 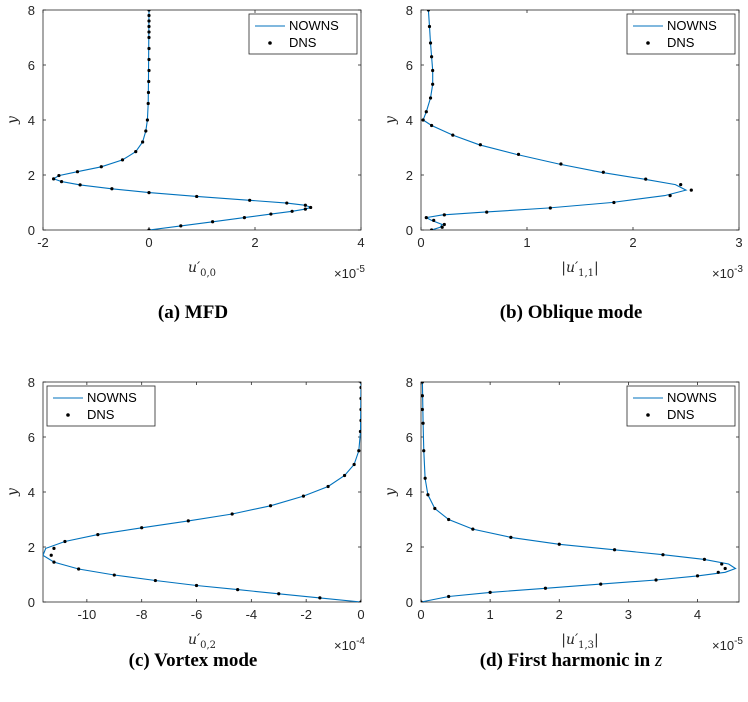 I want to click on x-tick-label: -10, so click(x=86, y=614).